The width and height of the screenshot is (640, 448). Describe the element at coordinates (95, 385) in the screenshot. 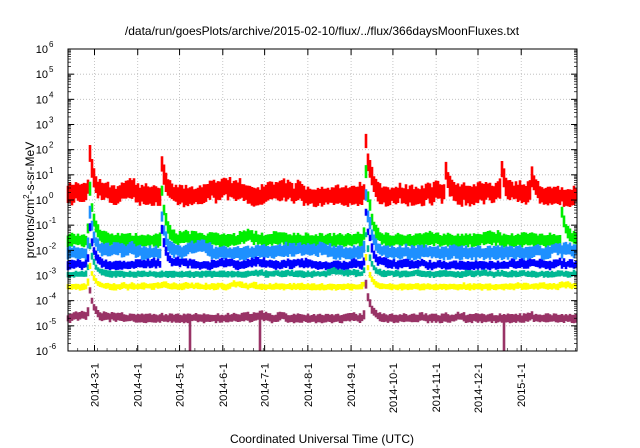

I see `x-tick-label: 2014-3-1` at that location.